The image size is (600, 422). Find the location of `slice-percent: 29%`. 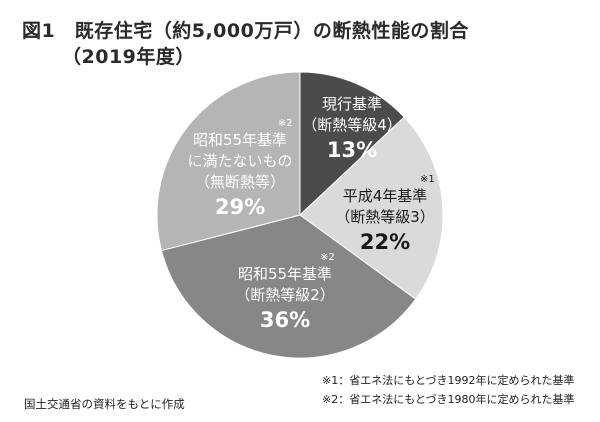

slice-percent: 29% is located at coordinates (240, 207).